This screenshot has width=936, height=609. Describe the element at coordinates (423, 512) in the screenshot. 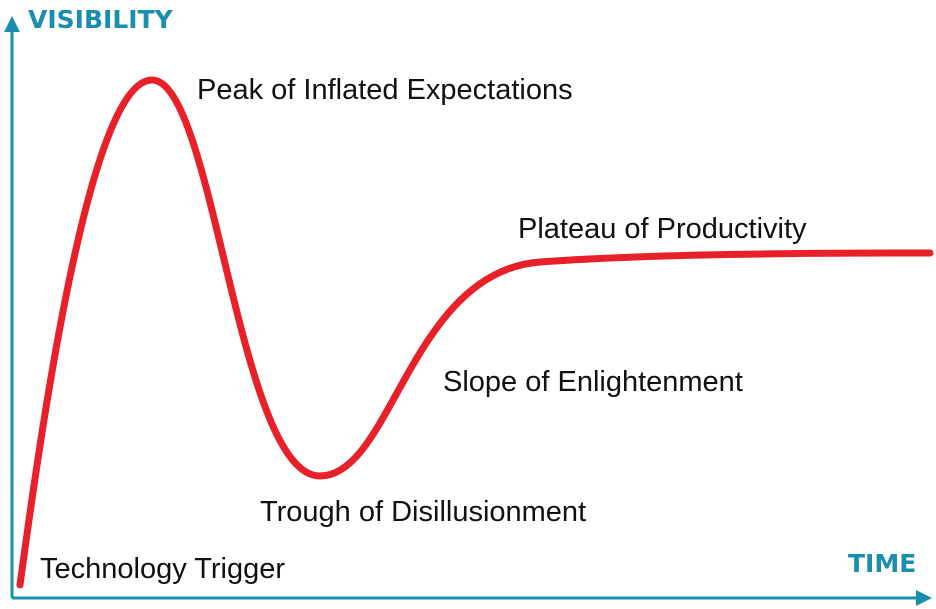

I see `phase-label: Trough of Disillusionment` at that location.